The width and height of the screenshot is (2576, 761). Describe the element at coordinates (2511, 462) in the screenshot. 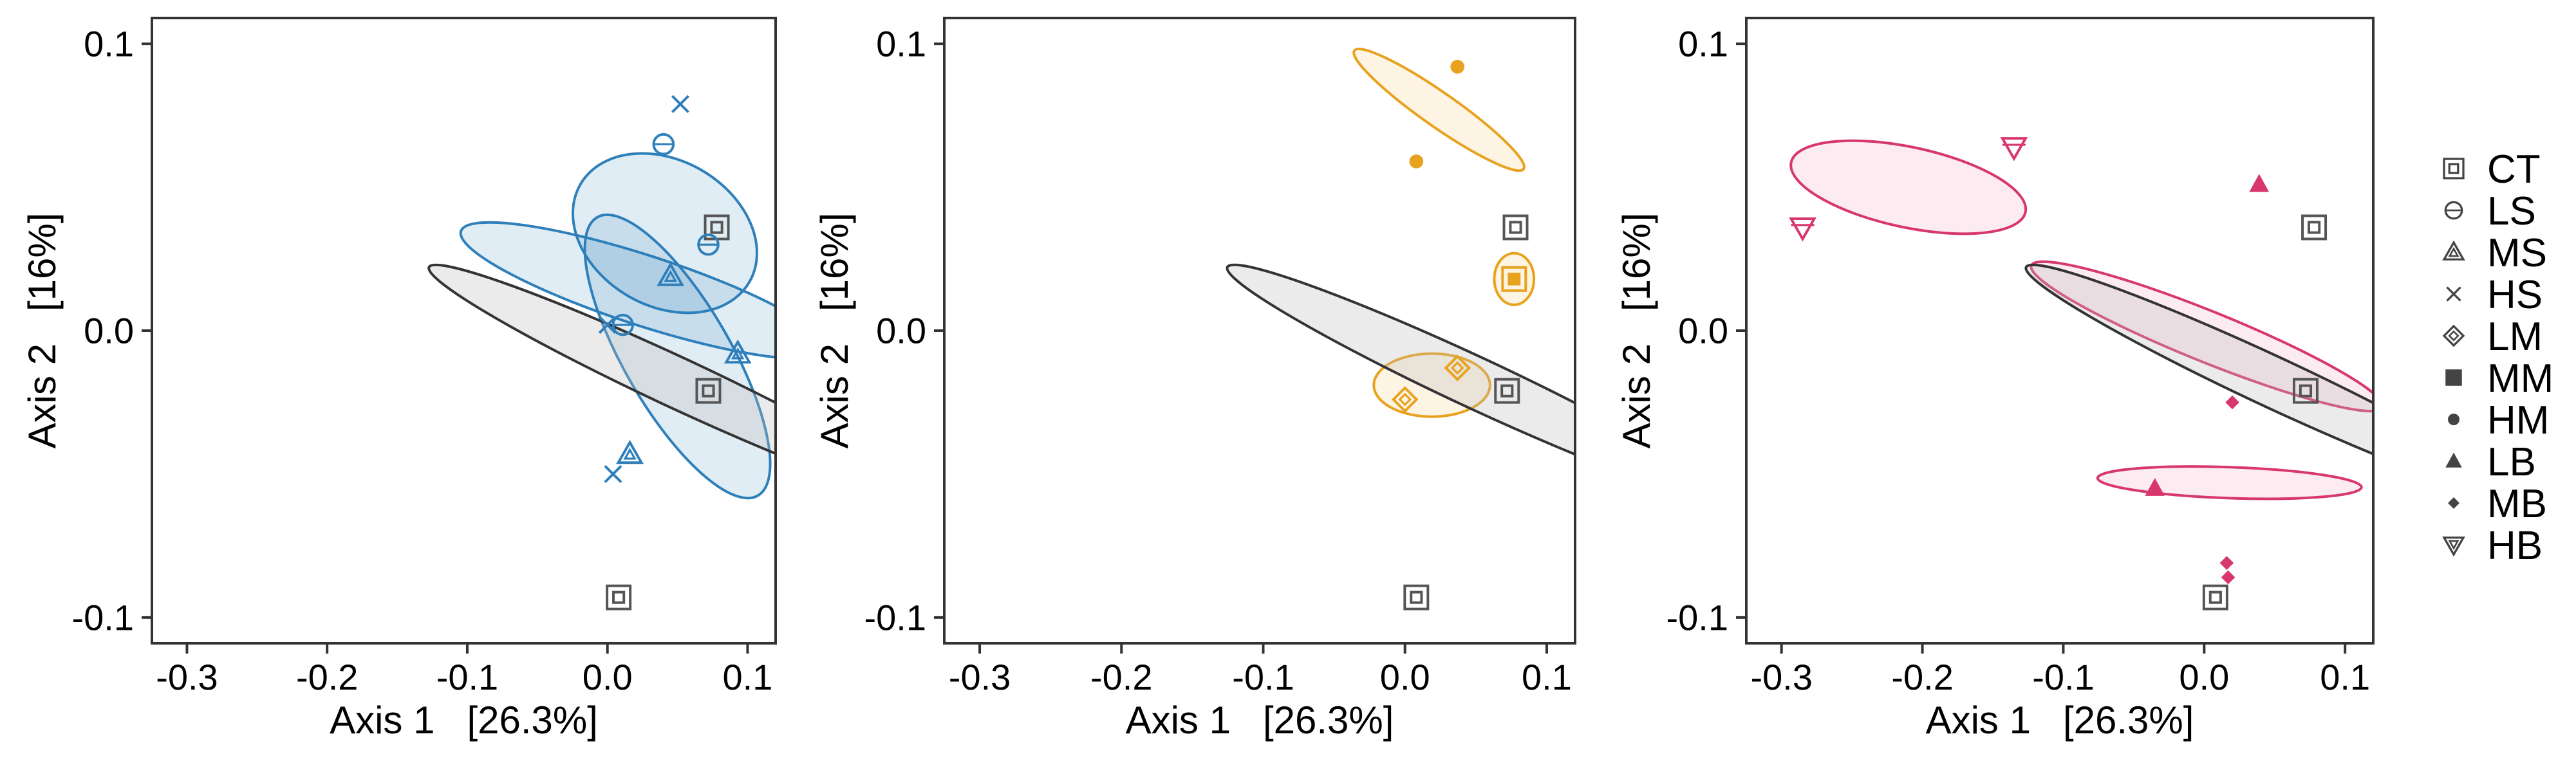

I see `legend-label: LB` at that location.